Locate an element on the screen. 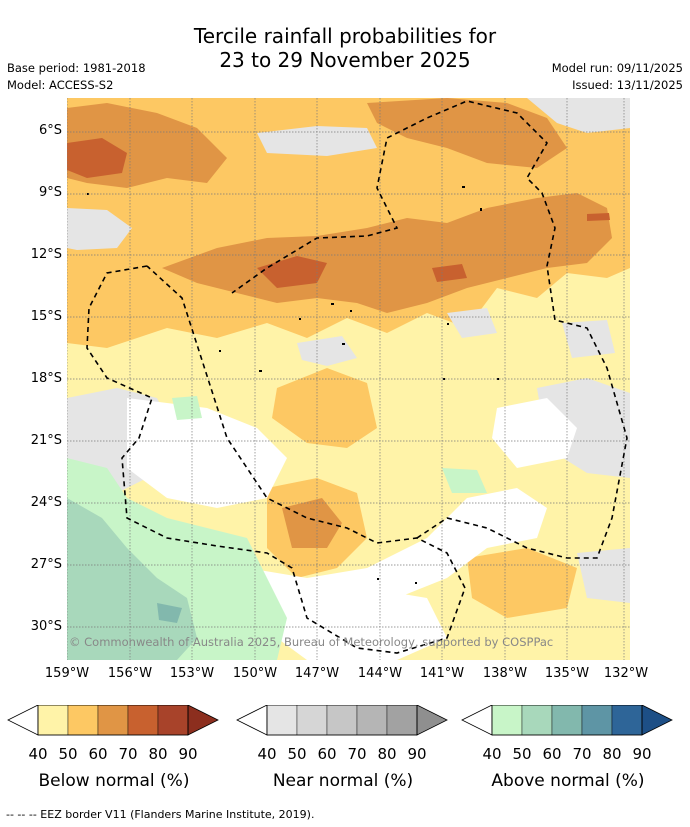  below-70-central is located at coordinates (292, 272).